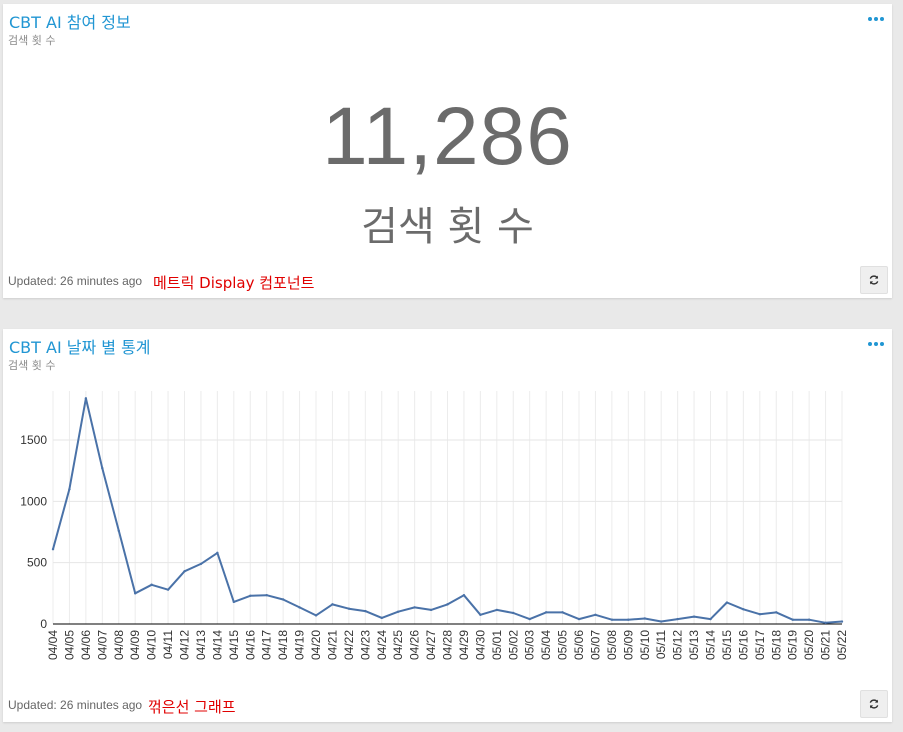 The width and height of the screenshot is (903, 732). What do you see at coordinates (842, 645) in the screenshot?
I see `x-tick-label: 05/22` at bounding box center [842, 645].